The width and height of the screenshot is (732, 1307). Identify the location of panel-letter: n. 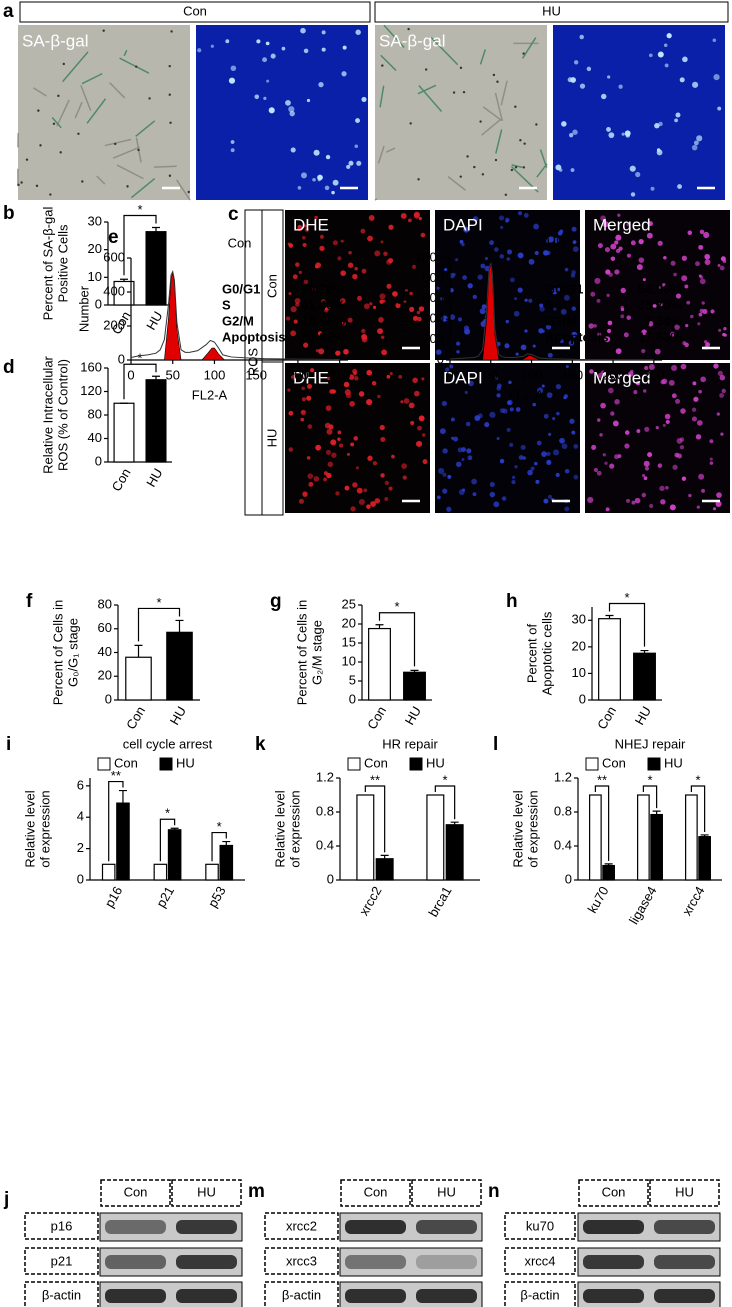
(494, 1191).